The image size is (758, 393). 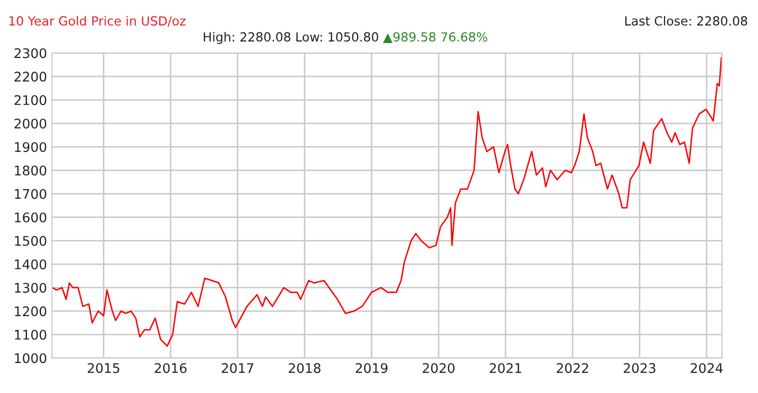 I want to click on y-tick-label: 1300, so click(x=30, y=287).